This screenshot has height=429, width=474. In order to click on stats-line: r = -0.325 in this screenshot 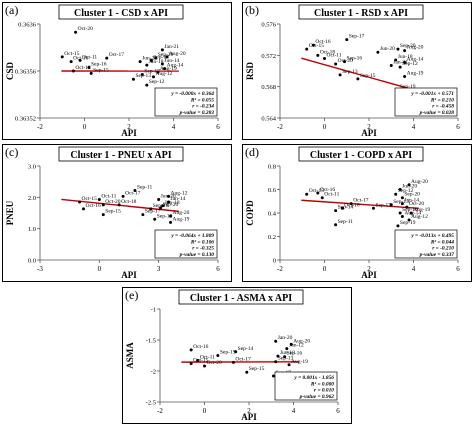, I will do `click(203, 249)`.